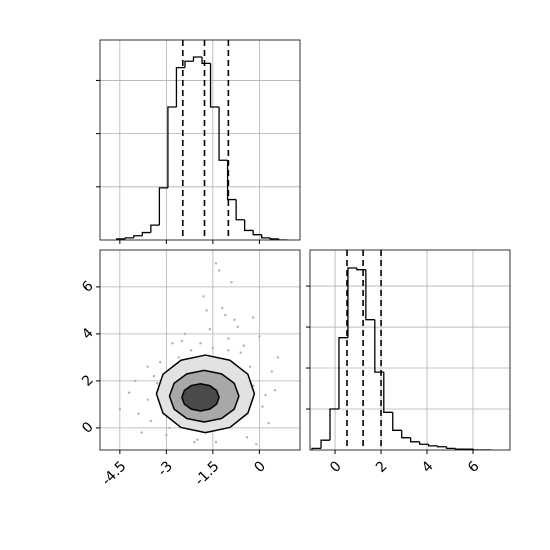 The height and width of the screenshot is (550, 550). What do you see at coordinates (207, 473) in the screenshot?
I see `x-tick-label: -1.5` at bounding box center [207, 473].